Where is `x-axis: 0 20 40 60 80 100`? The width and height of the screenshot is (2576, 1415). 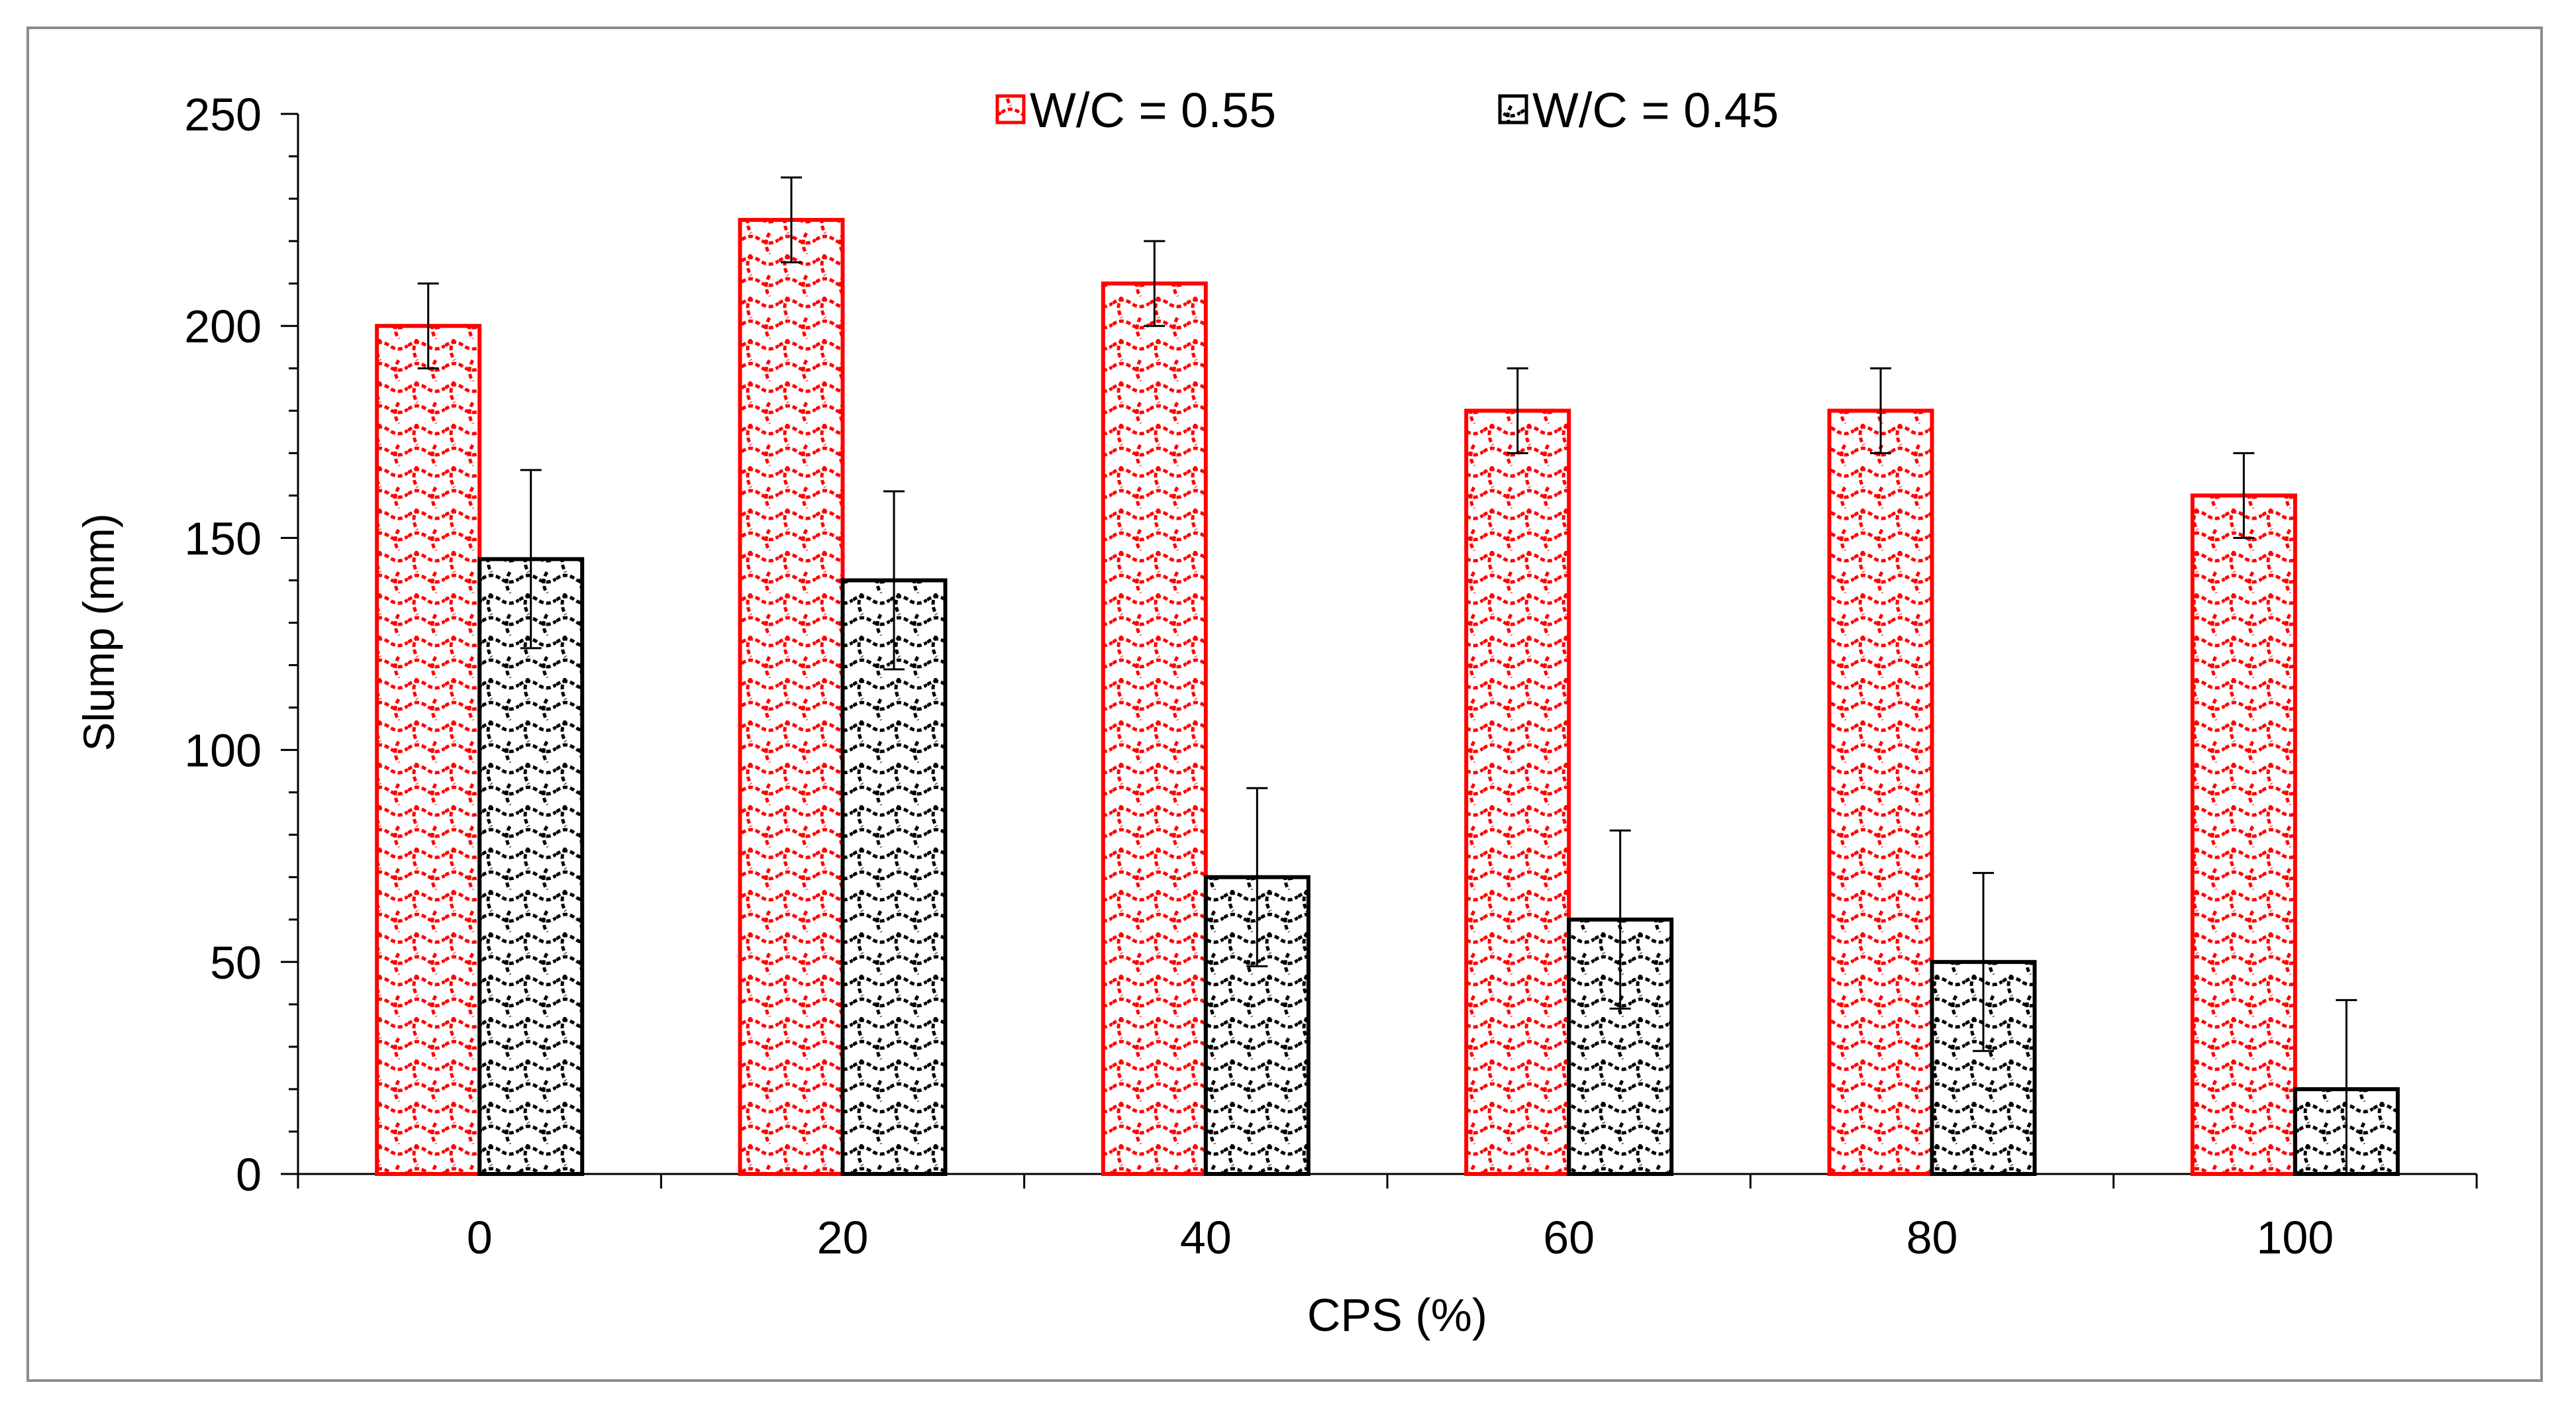
x-axis: 0 20 40 60 80 100 is located at coordinates (1387, 1218).